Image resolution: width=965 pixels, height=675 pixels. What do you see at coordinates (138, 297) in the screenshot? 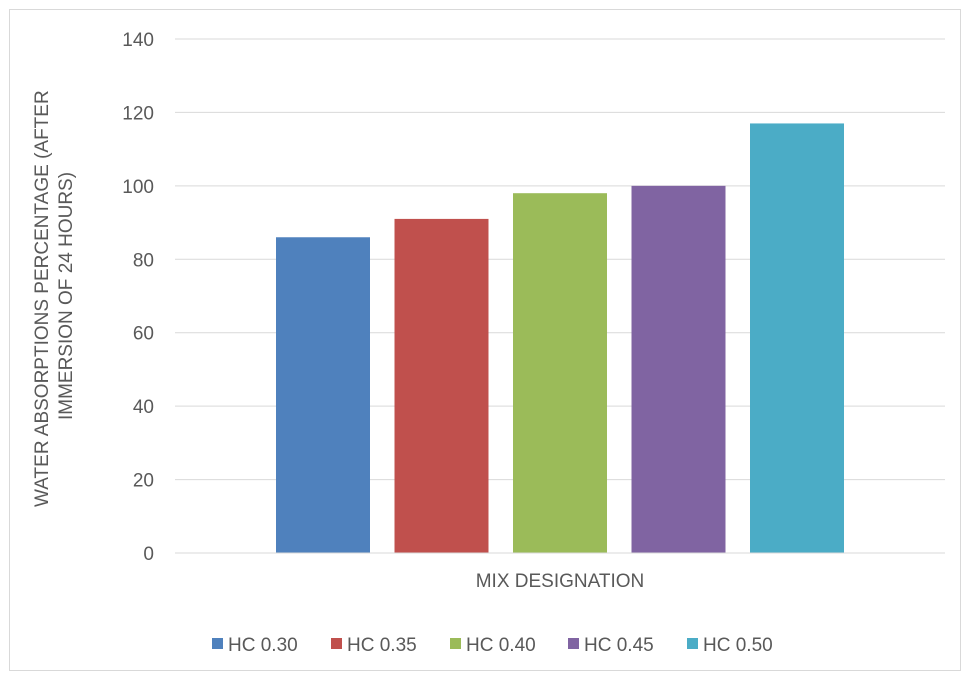
I see `y-axis-ticks: 0 20 40 60 80 100 120 140` at bounding box center [138, 297].